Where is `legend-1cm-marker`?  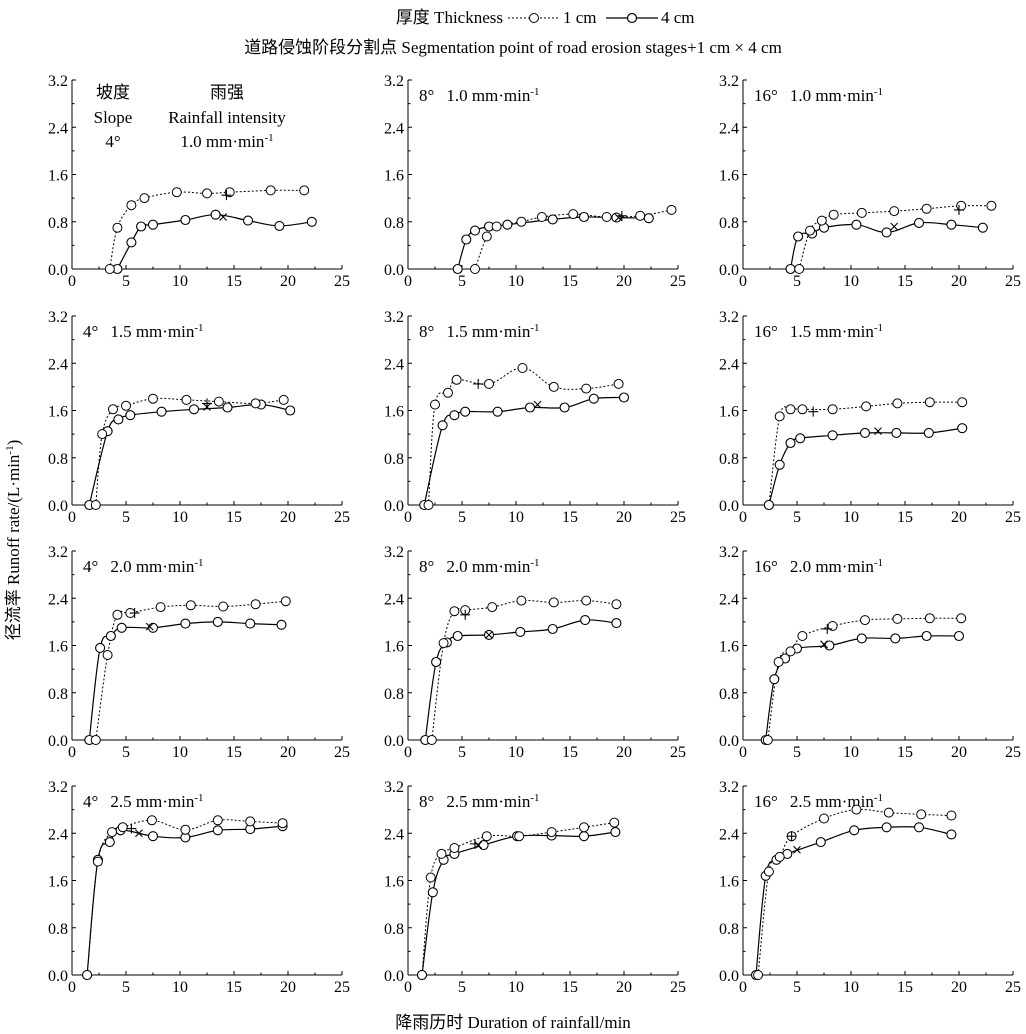
legend-1cm-marker is located at coordinates (534, 18).